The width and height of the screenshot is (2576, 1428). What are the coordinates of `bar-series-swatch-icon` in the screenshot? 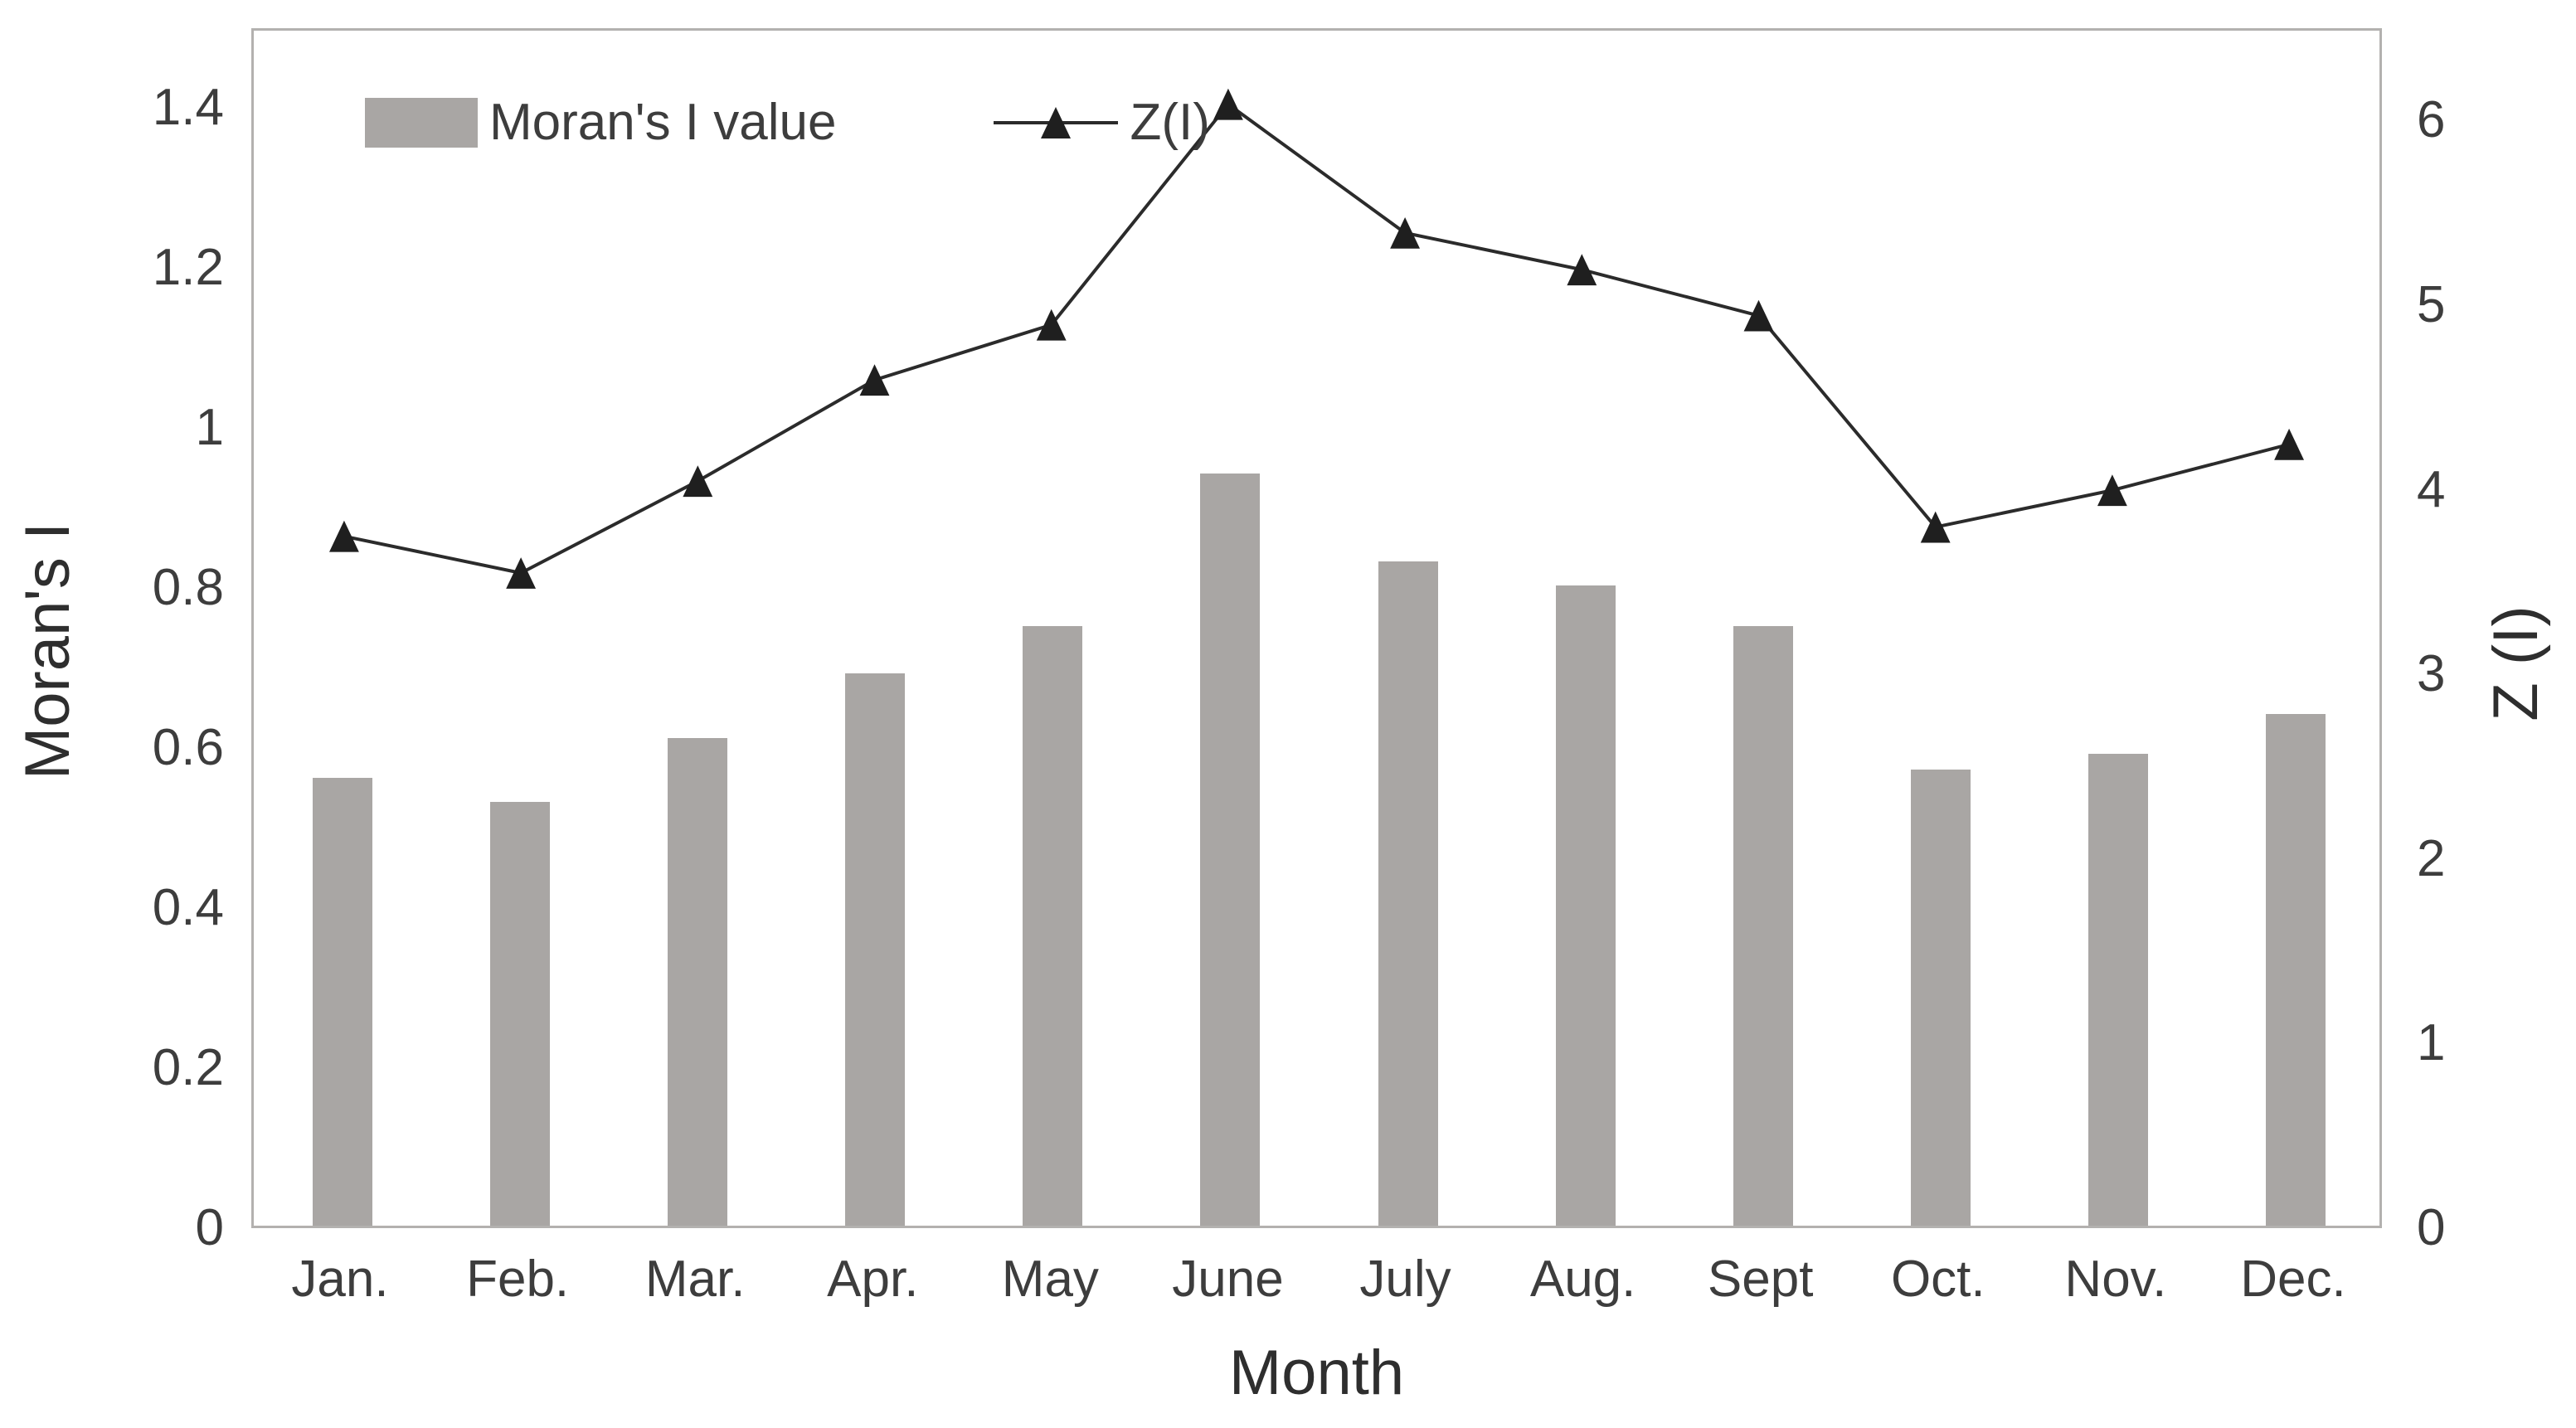 It's located at (421, 123).